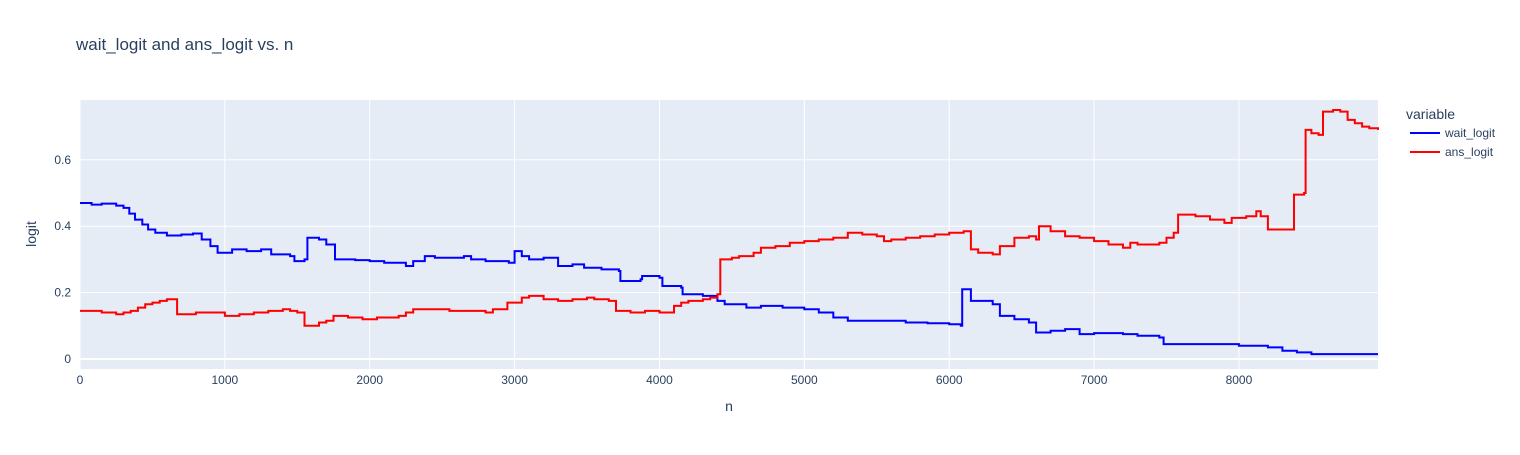  What do you see at coordinates (659, 380) in the screenshot?
I see `x-tick-label: 4000` at bounding box center [659, 380].